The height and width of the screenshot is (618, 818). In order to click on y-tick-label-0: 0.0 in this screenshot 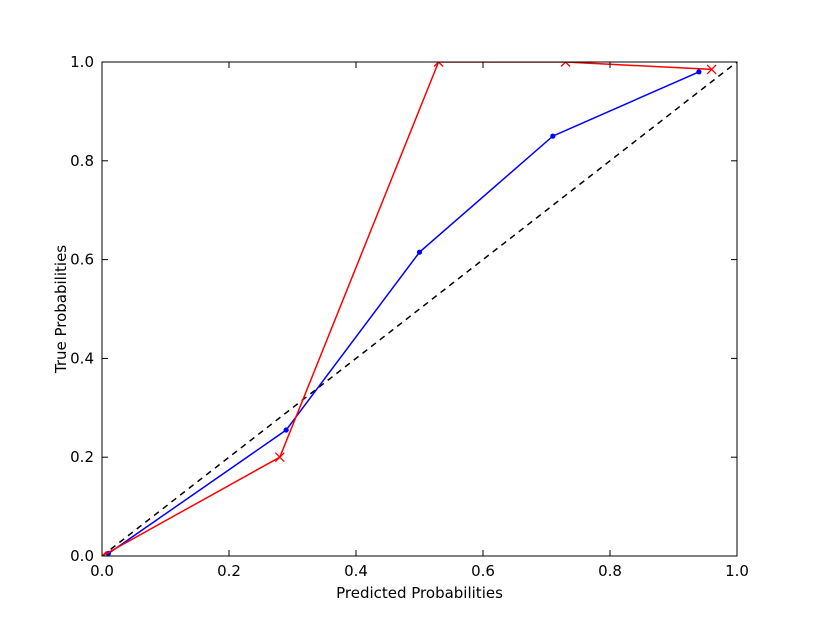, I will do `click(82, 556)`.